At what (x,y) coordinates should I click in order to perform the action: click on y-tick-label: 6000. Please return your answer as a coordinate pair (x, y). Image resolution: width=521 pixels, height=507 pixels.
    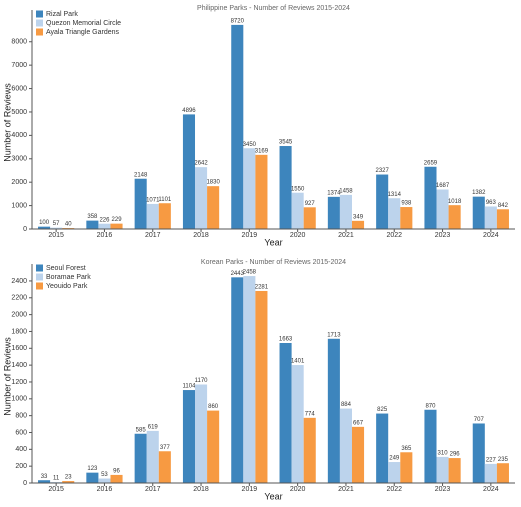
    Looking at the image, I should click on (19, 88).